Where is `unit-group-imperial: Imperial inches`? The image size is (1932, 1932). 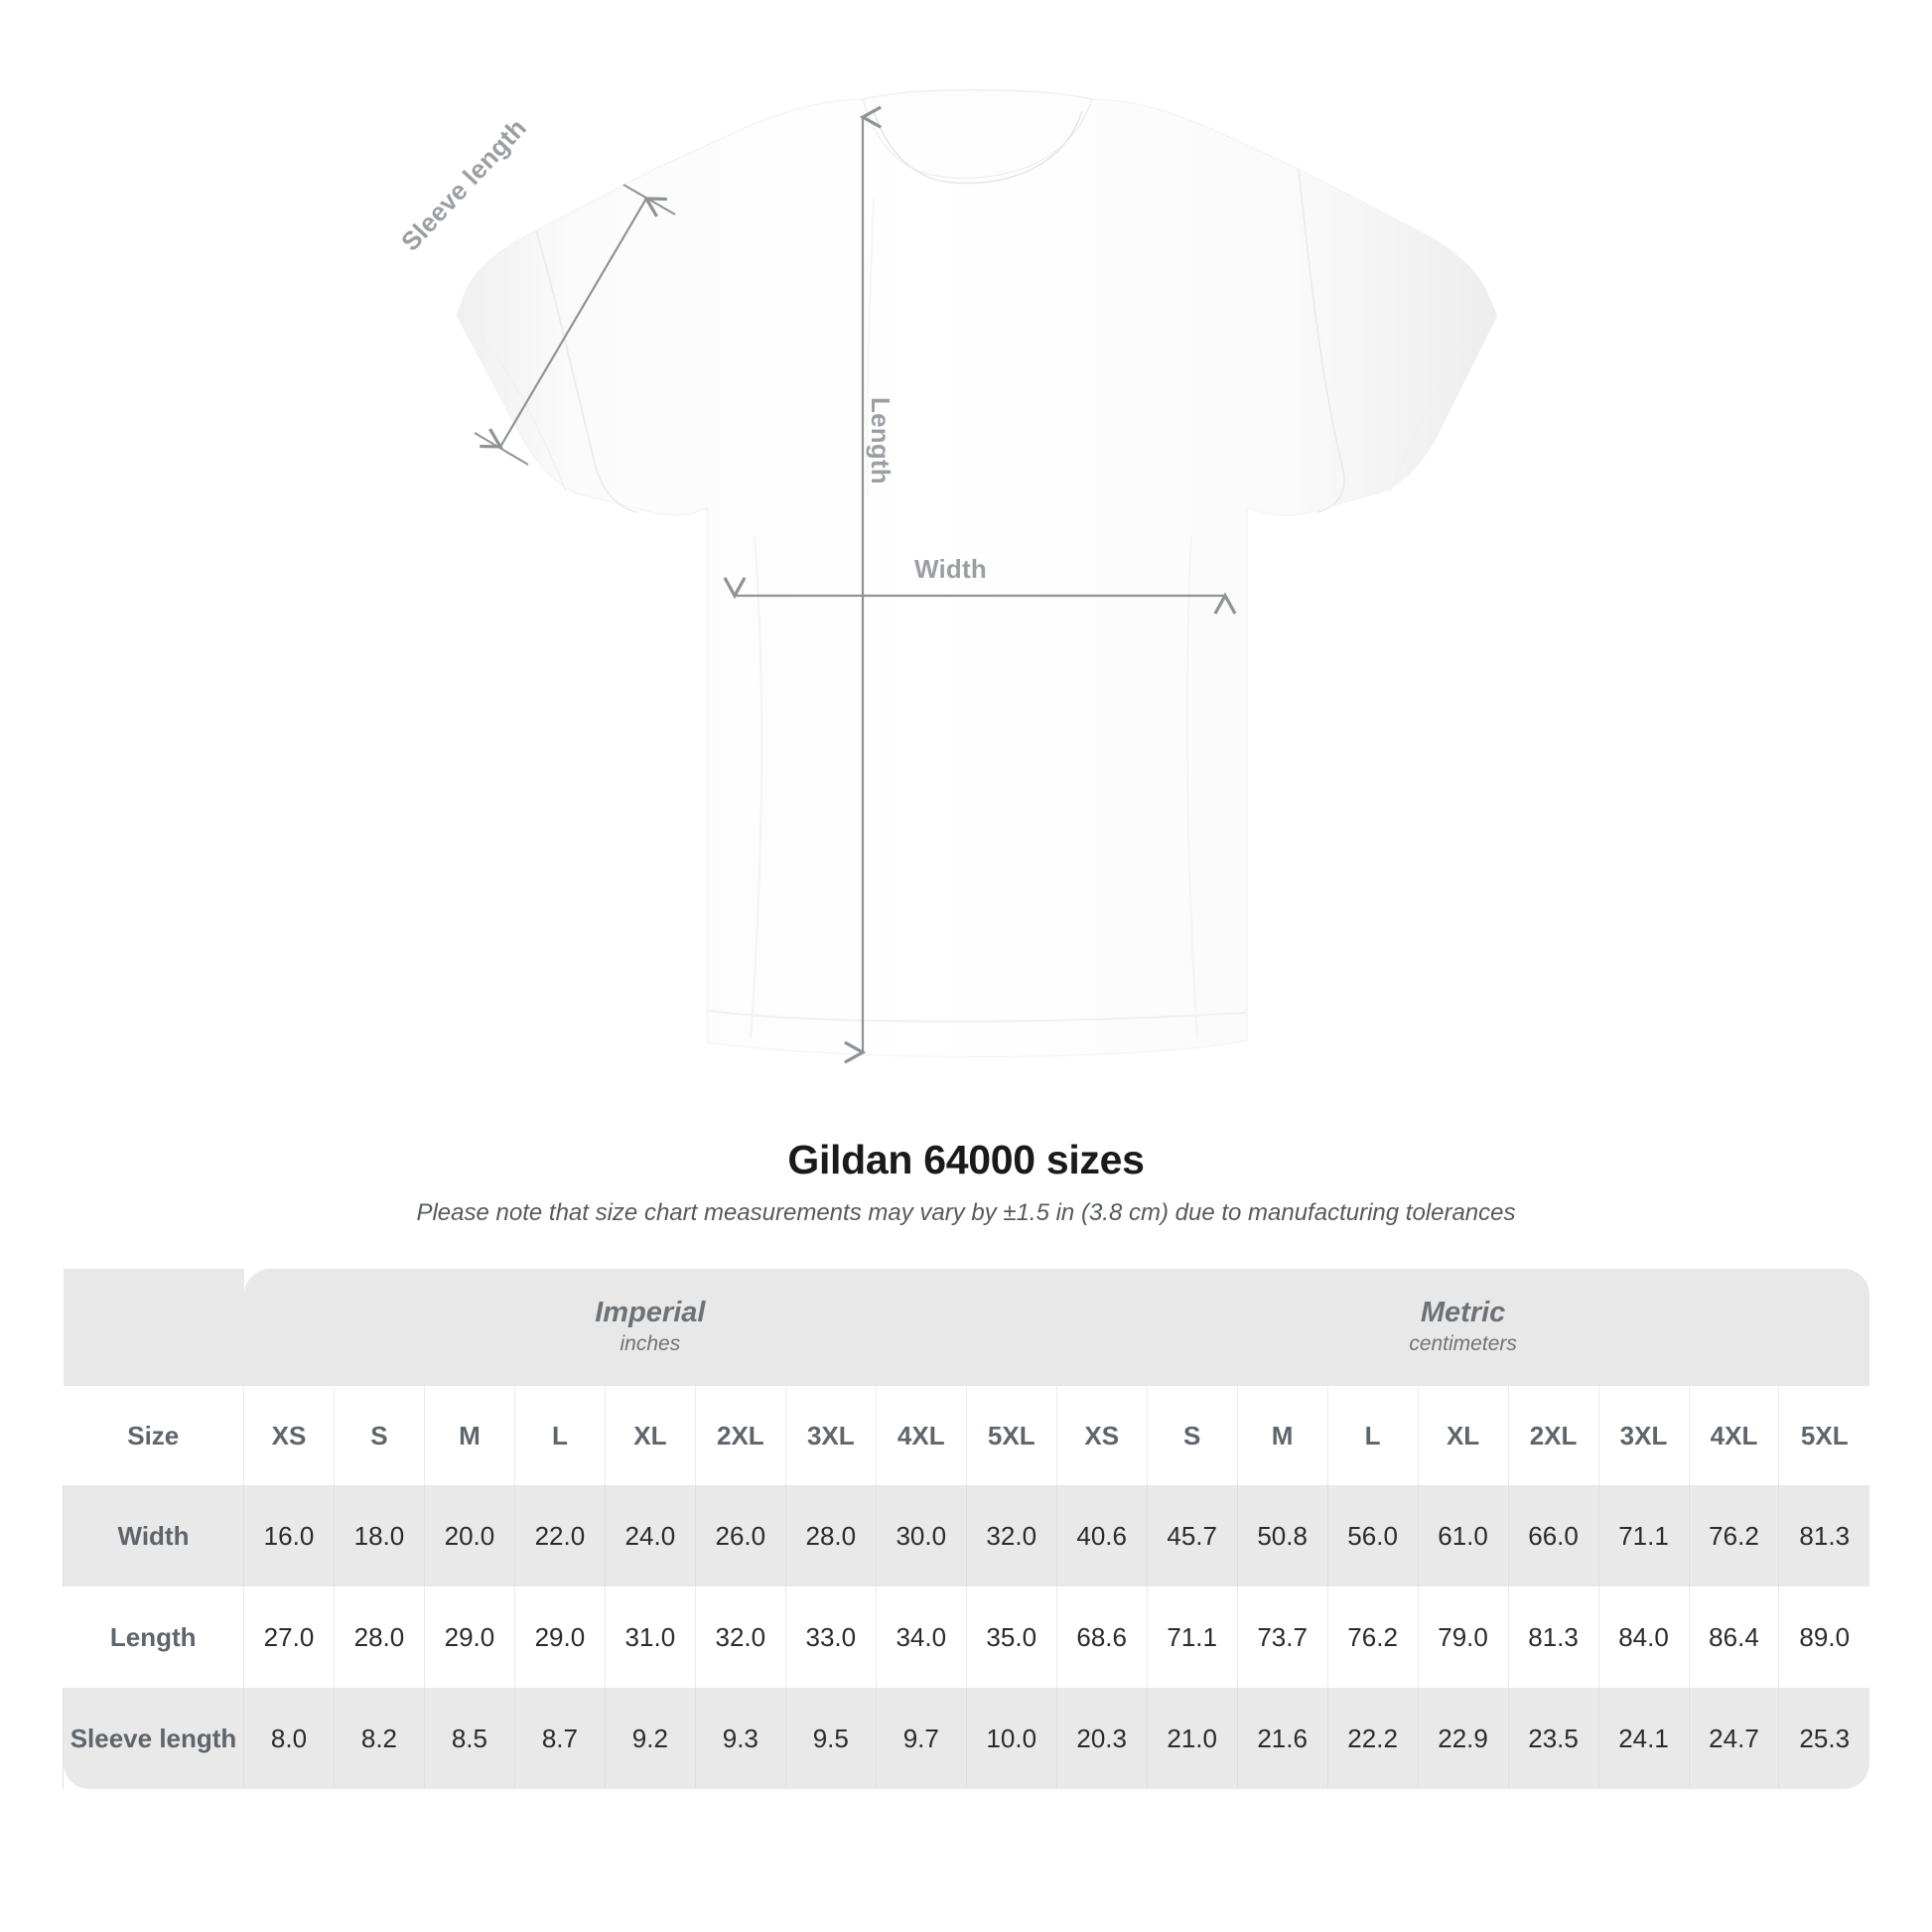
unit-group-imperial: Imperial inches is located at coordinates (650, 1327).